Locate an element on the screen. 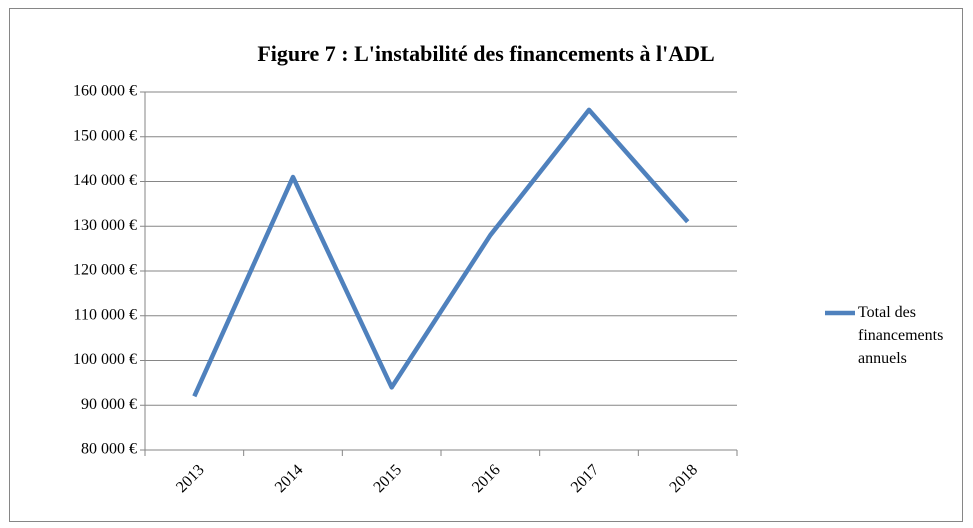 This screenshot has width=973, height=528. y-tick-label: 90 000 € is located at coordinates (109, 404).